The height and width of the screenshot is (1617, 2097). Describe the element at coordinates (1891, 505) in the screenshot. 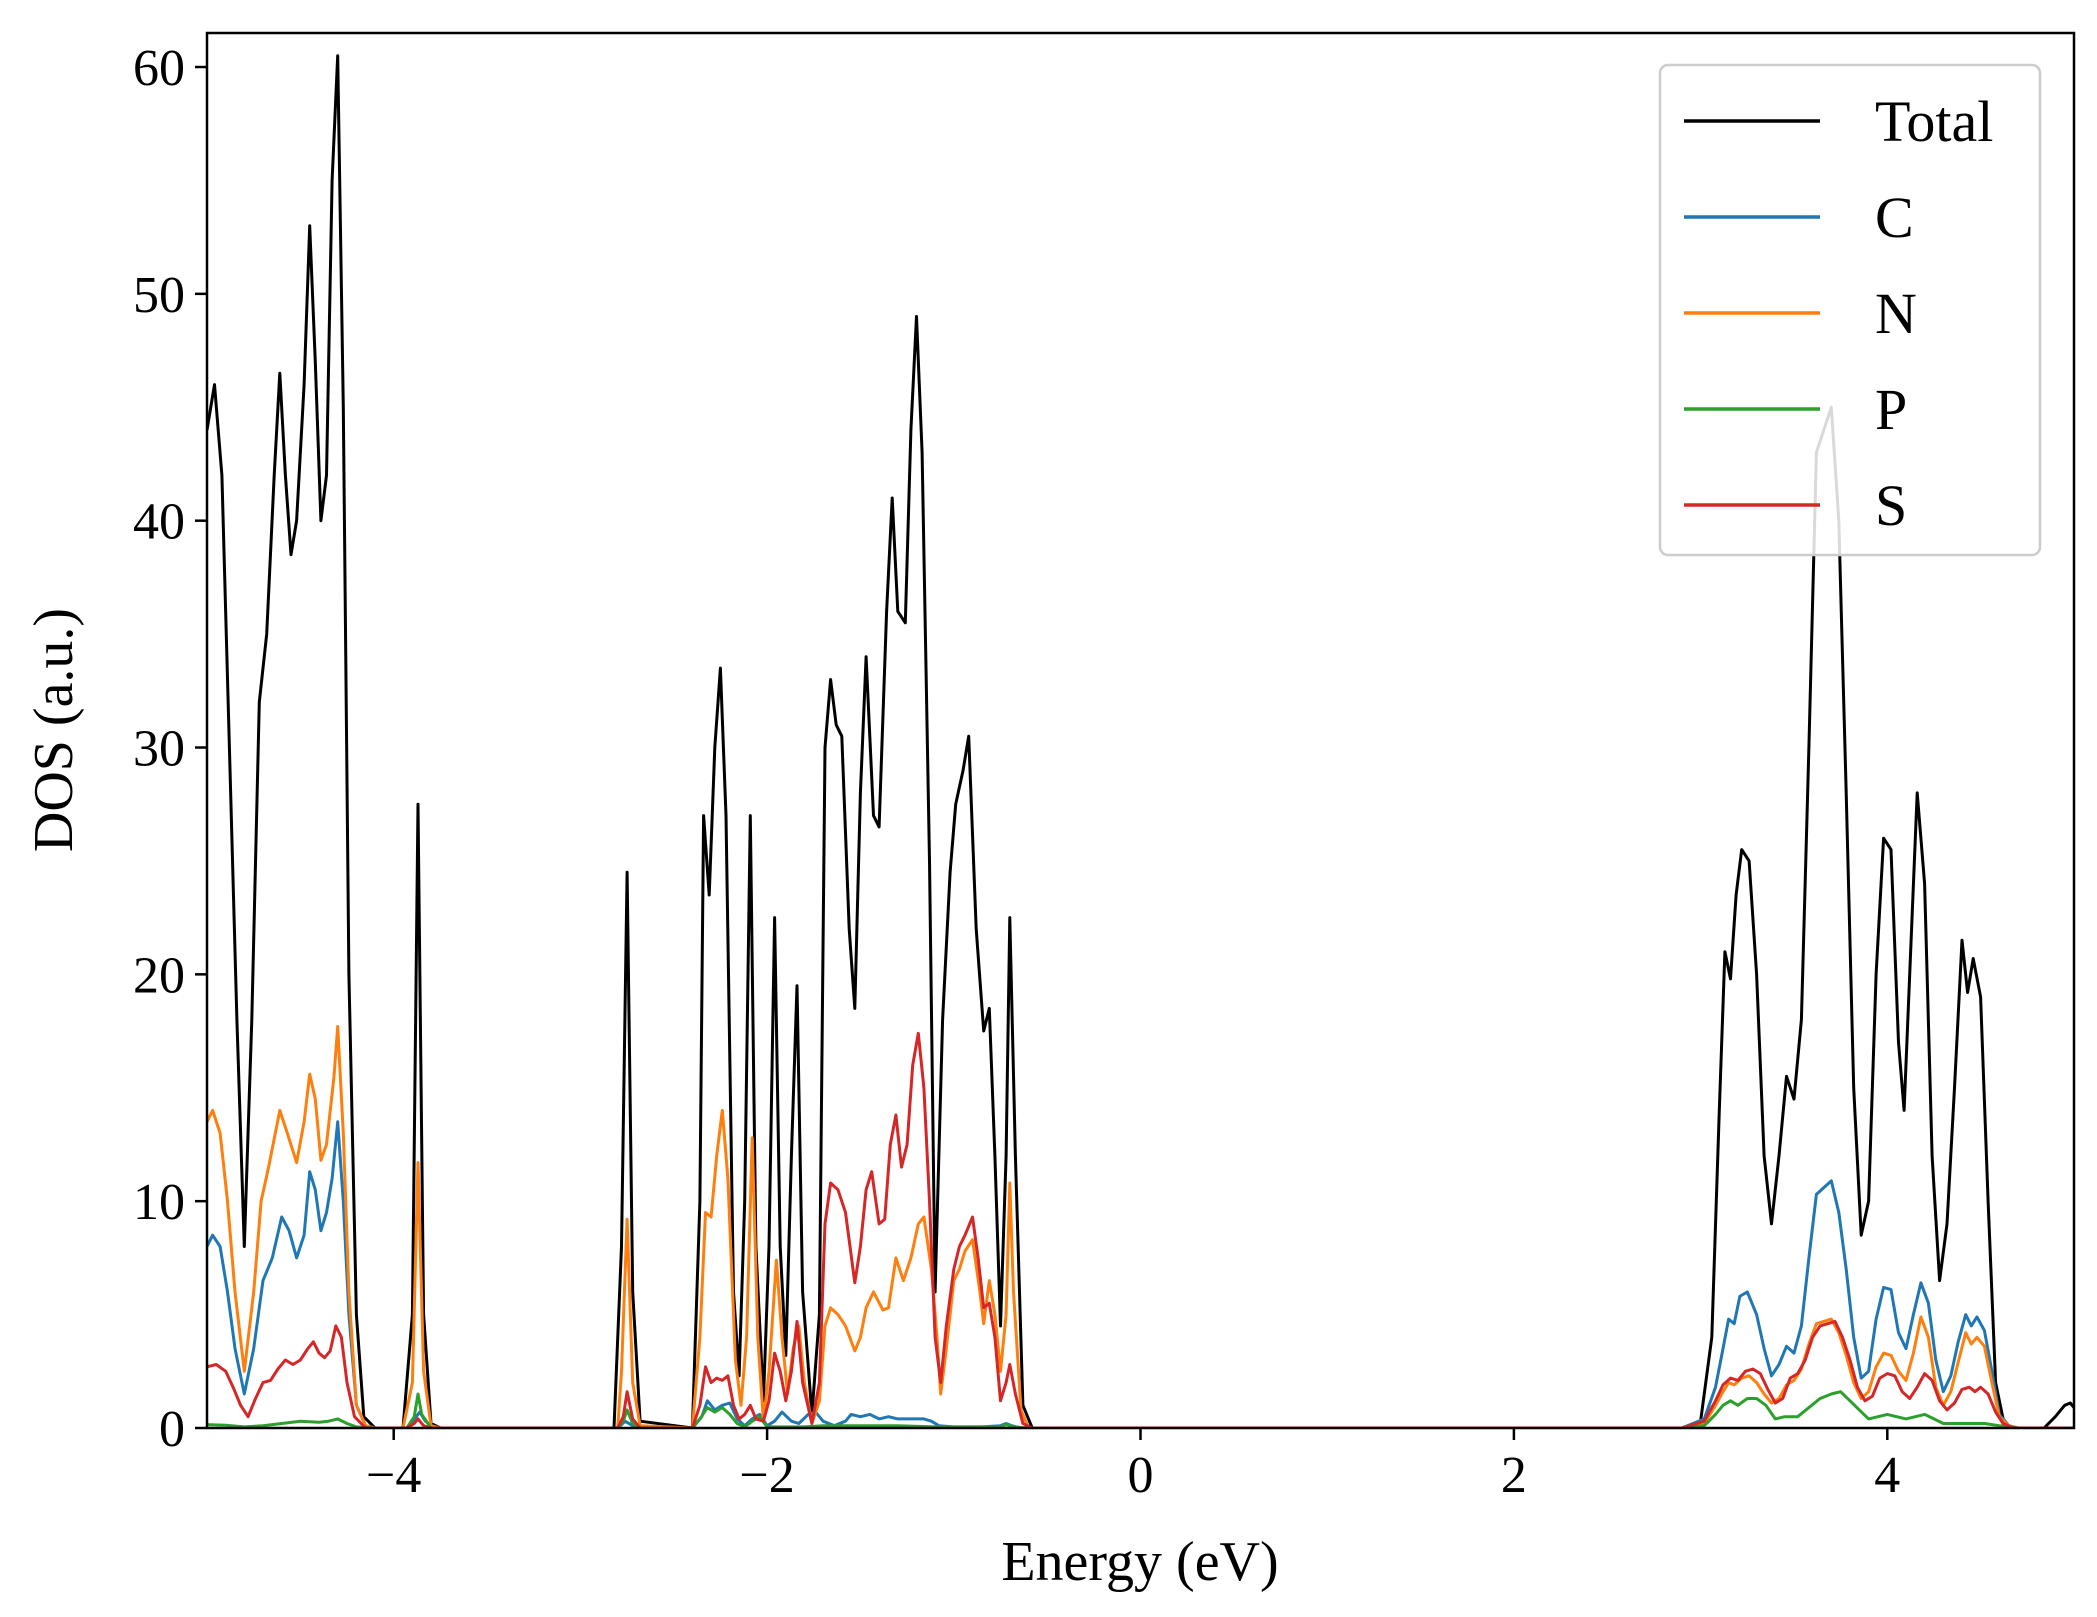

I see `legend-label-s: S` at that location.